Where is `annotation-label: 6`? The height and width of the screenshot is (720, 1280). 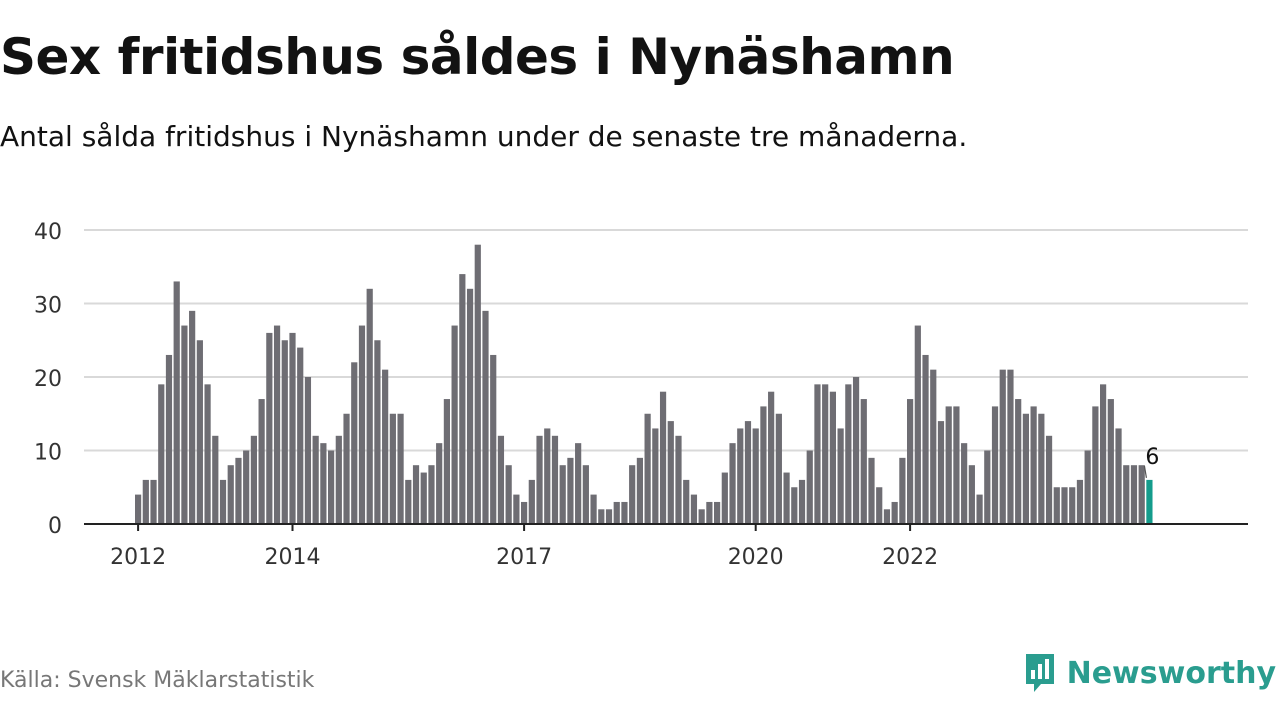 annotation-label: 6 is located at coordinates (1152, 457).